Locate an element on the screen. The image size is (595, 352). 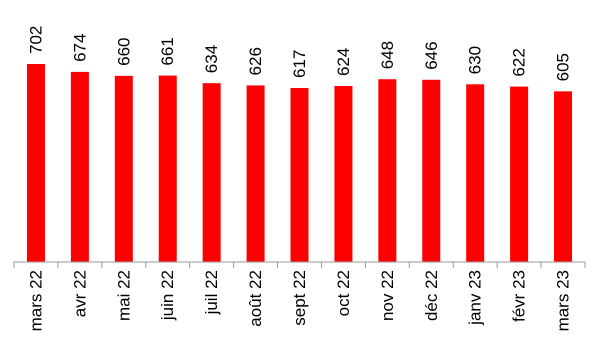
x-tick-label: mai 22 is located at coordinates (123, 295).